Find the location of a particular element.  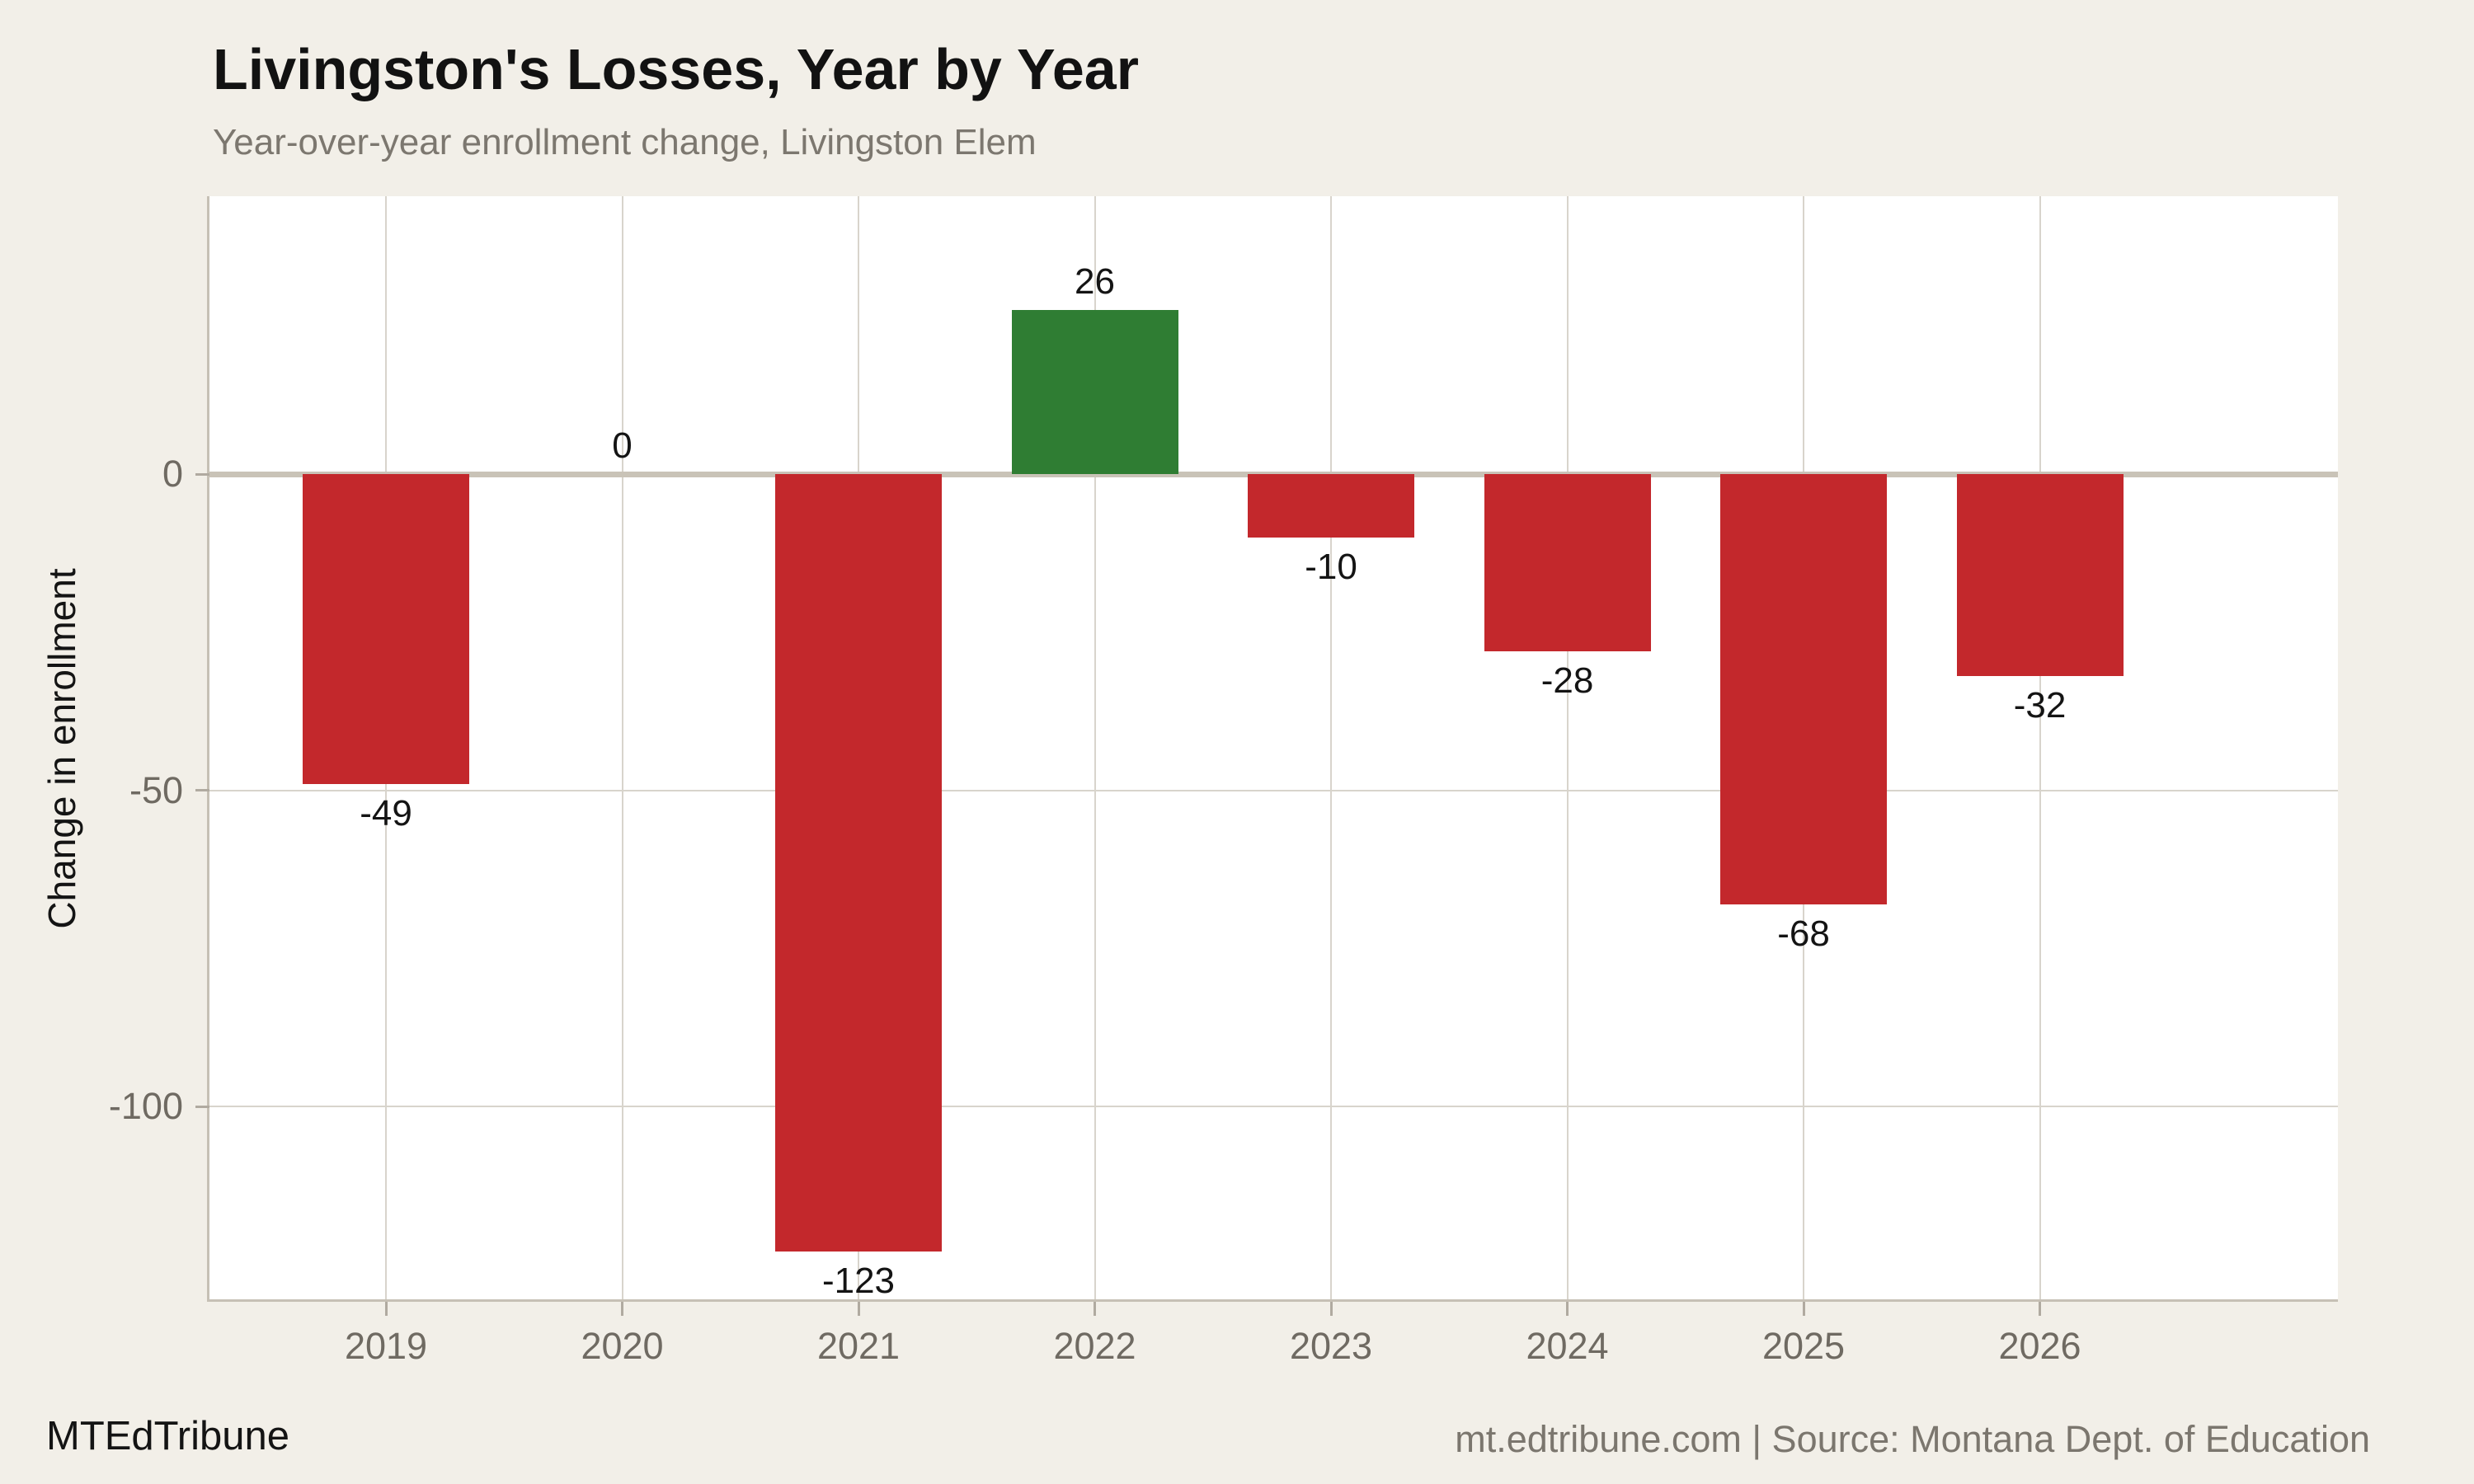

x-tick-2026 is located at coordinates (2040, 1309).